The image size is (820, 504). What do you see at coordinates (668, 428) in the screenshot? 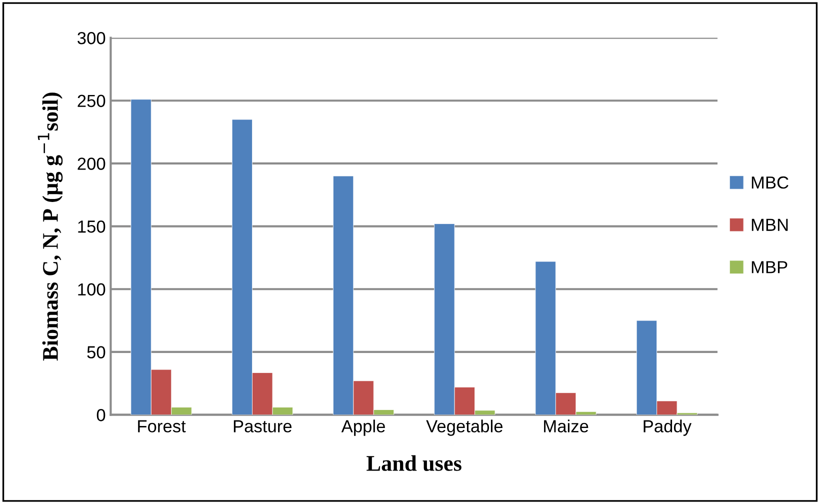
I see `x-tick-label: Paddy` at bounding box center [668, 428].